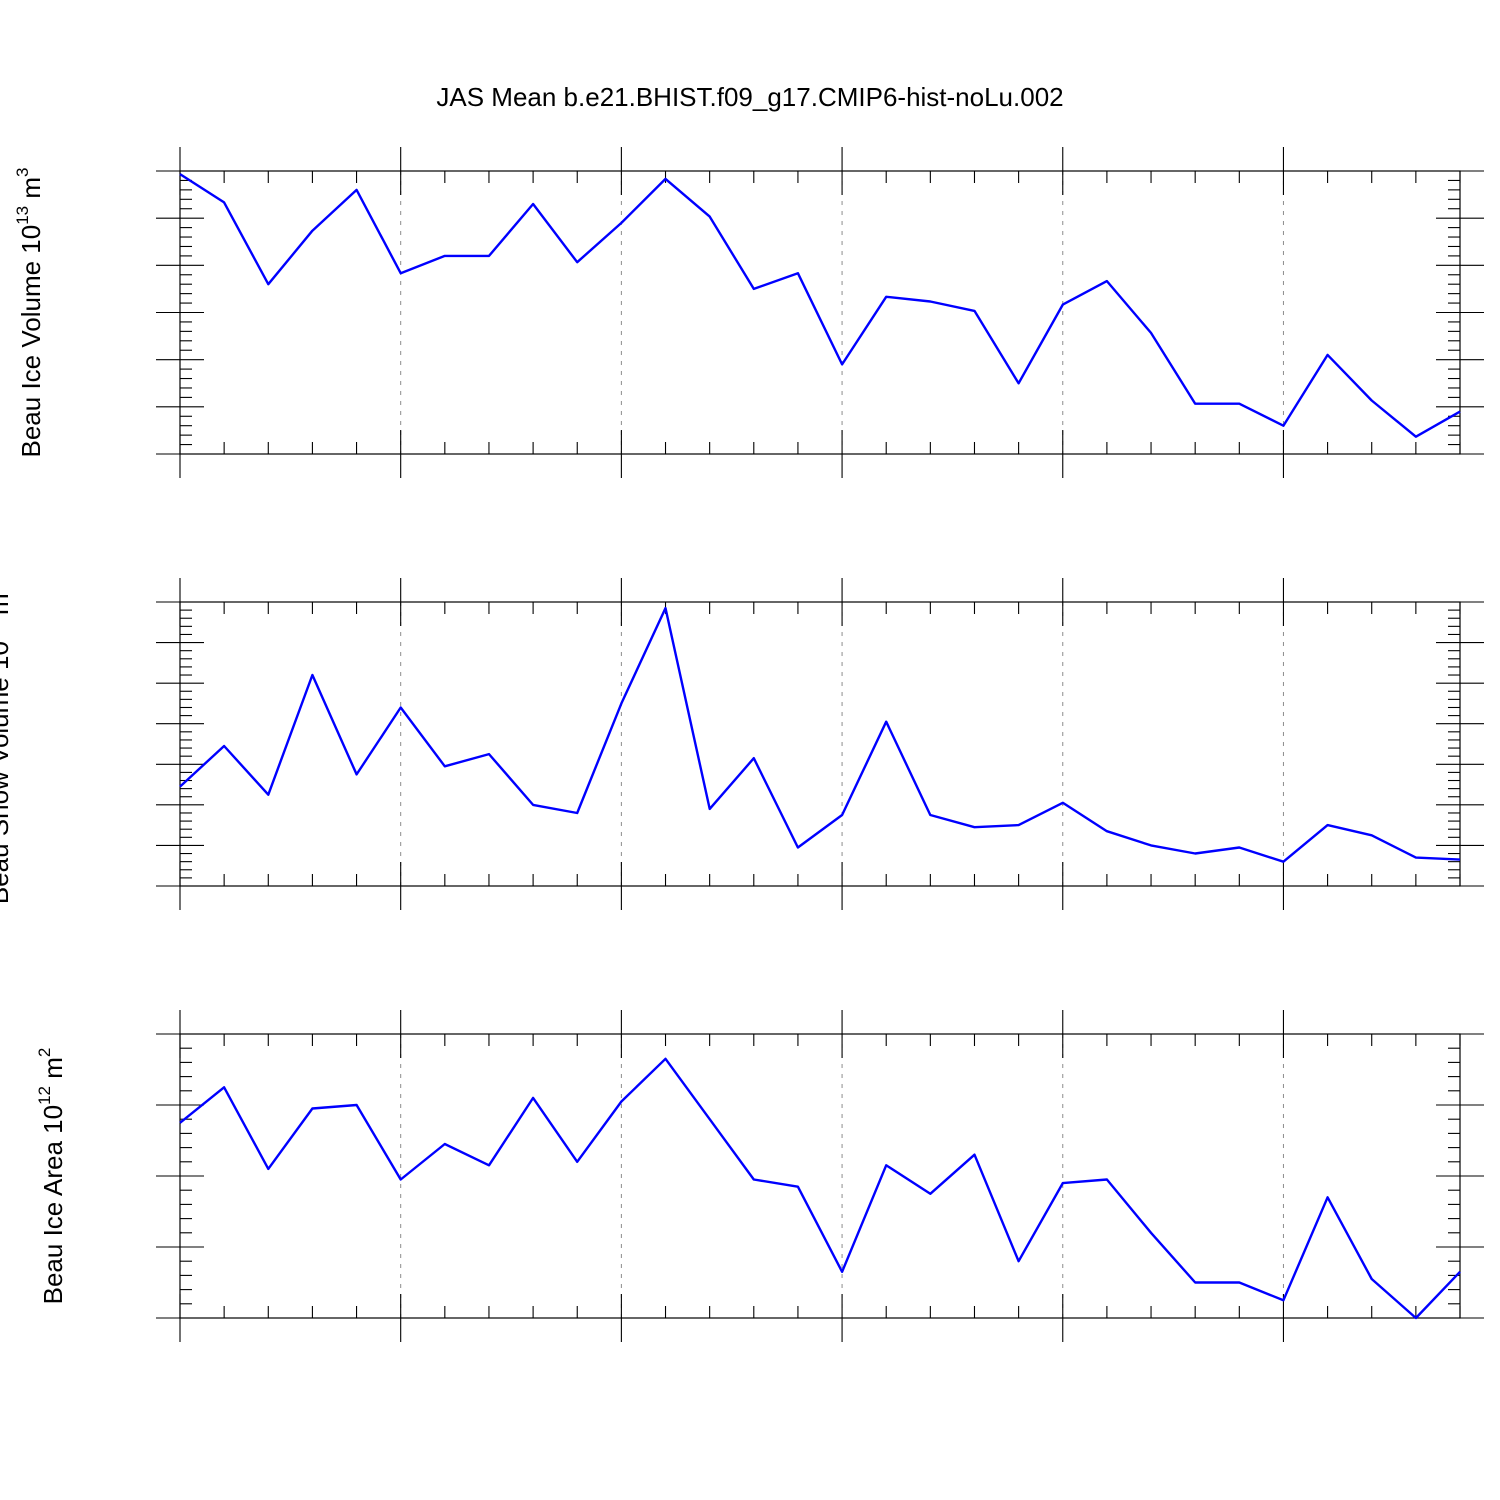 Image resolution: width=1500 pixels, height=1500 pixels. Describe the element at coordinates (22, 172) in the screenshot. I see `ice-volume-y-axis-title-unit-exponent: 3` at that location.